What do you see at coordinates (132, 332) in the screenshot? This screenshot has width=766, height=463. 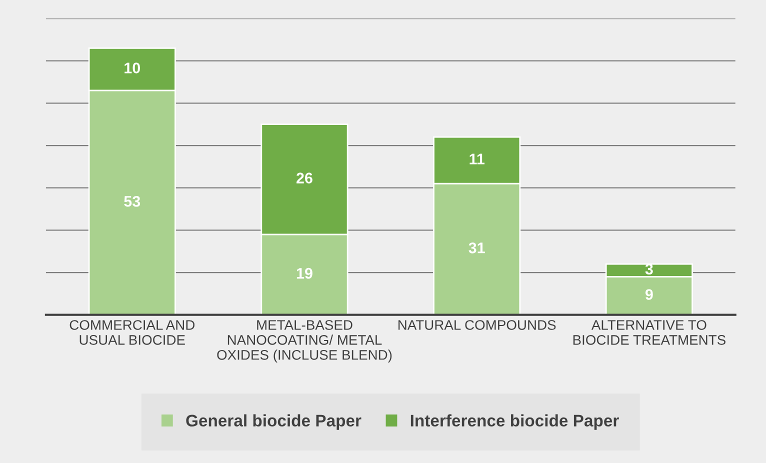 I see `x-tick-label: COMMERCIAL AND USUAL BIOCIDE` at bounding box center [132, 332].